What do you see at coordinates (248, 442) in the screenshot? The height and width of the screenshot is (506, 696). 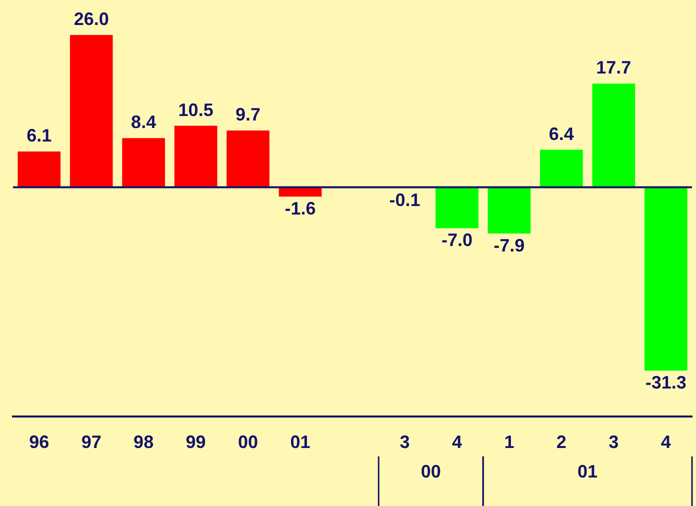 I see `x-tick-label: 00` at bounding box center [248, 442].